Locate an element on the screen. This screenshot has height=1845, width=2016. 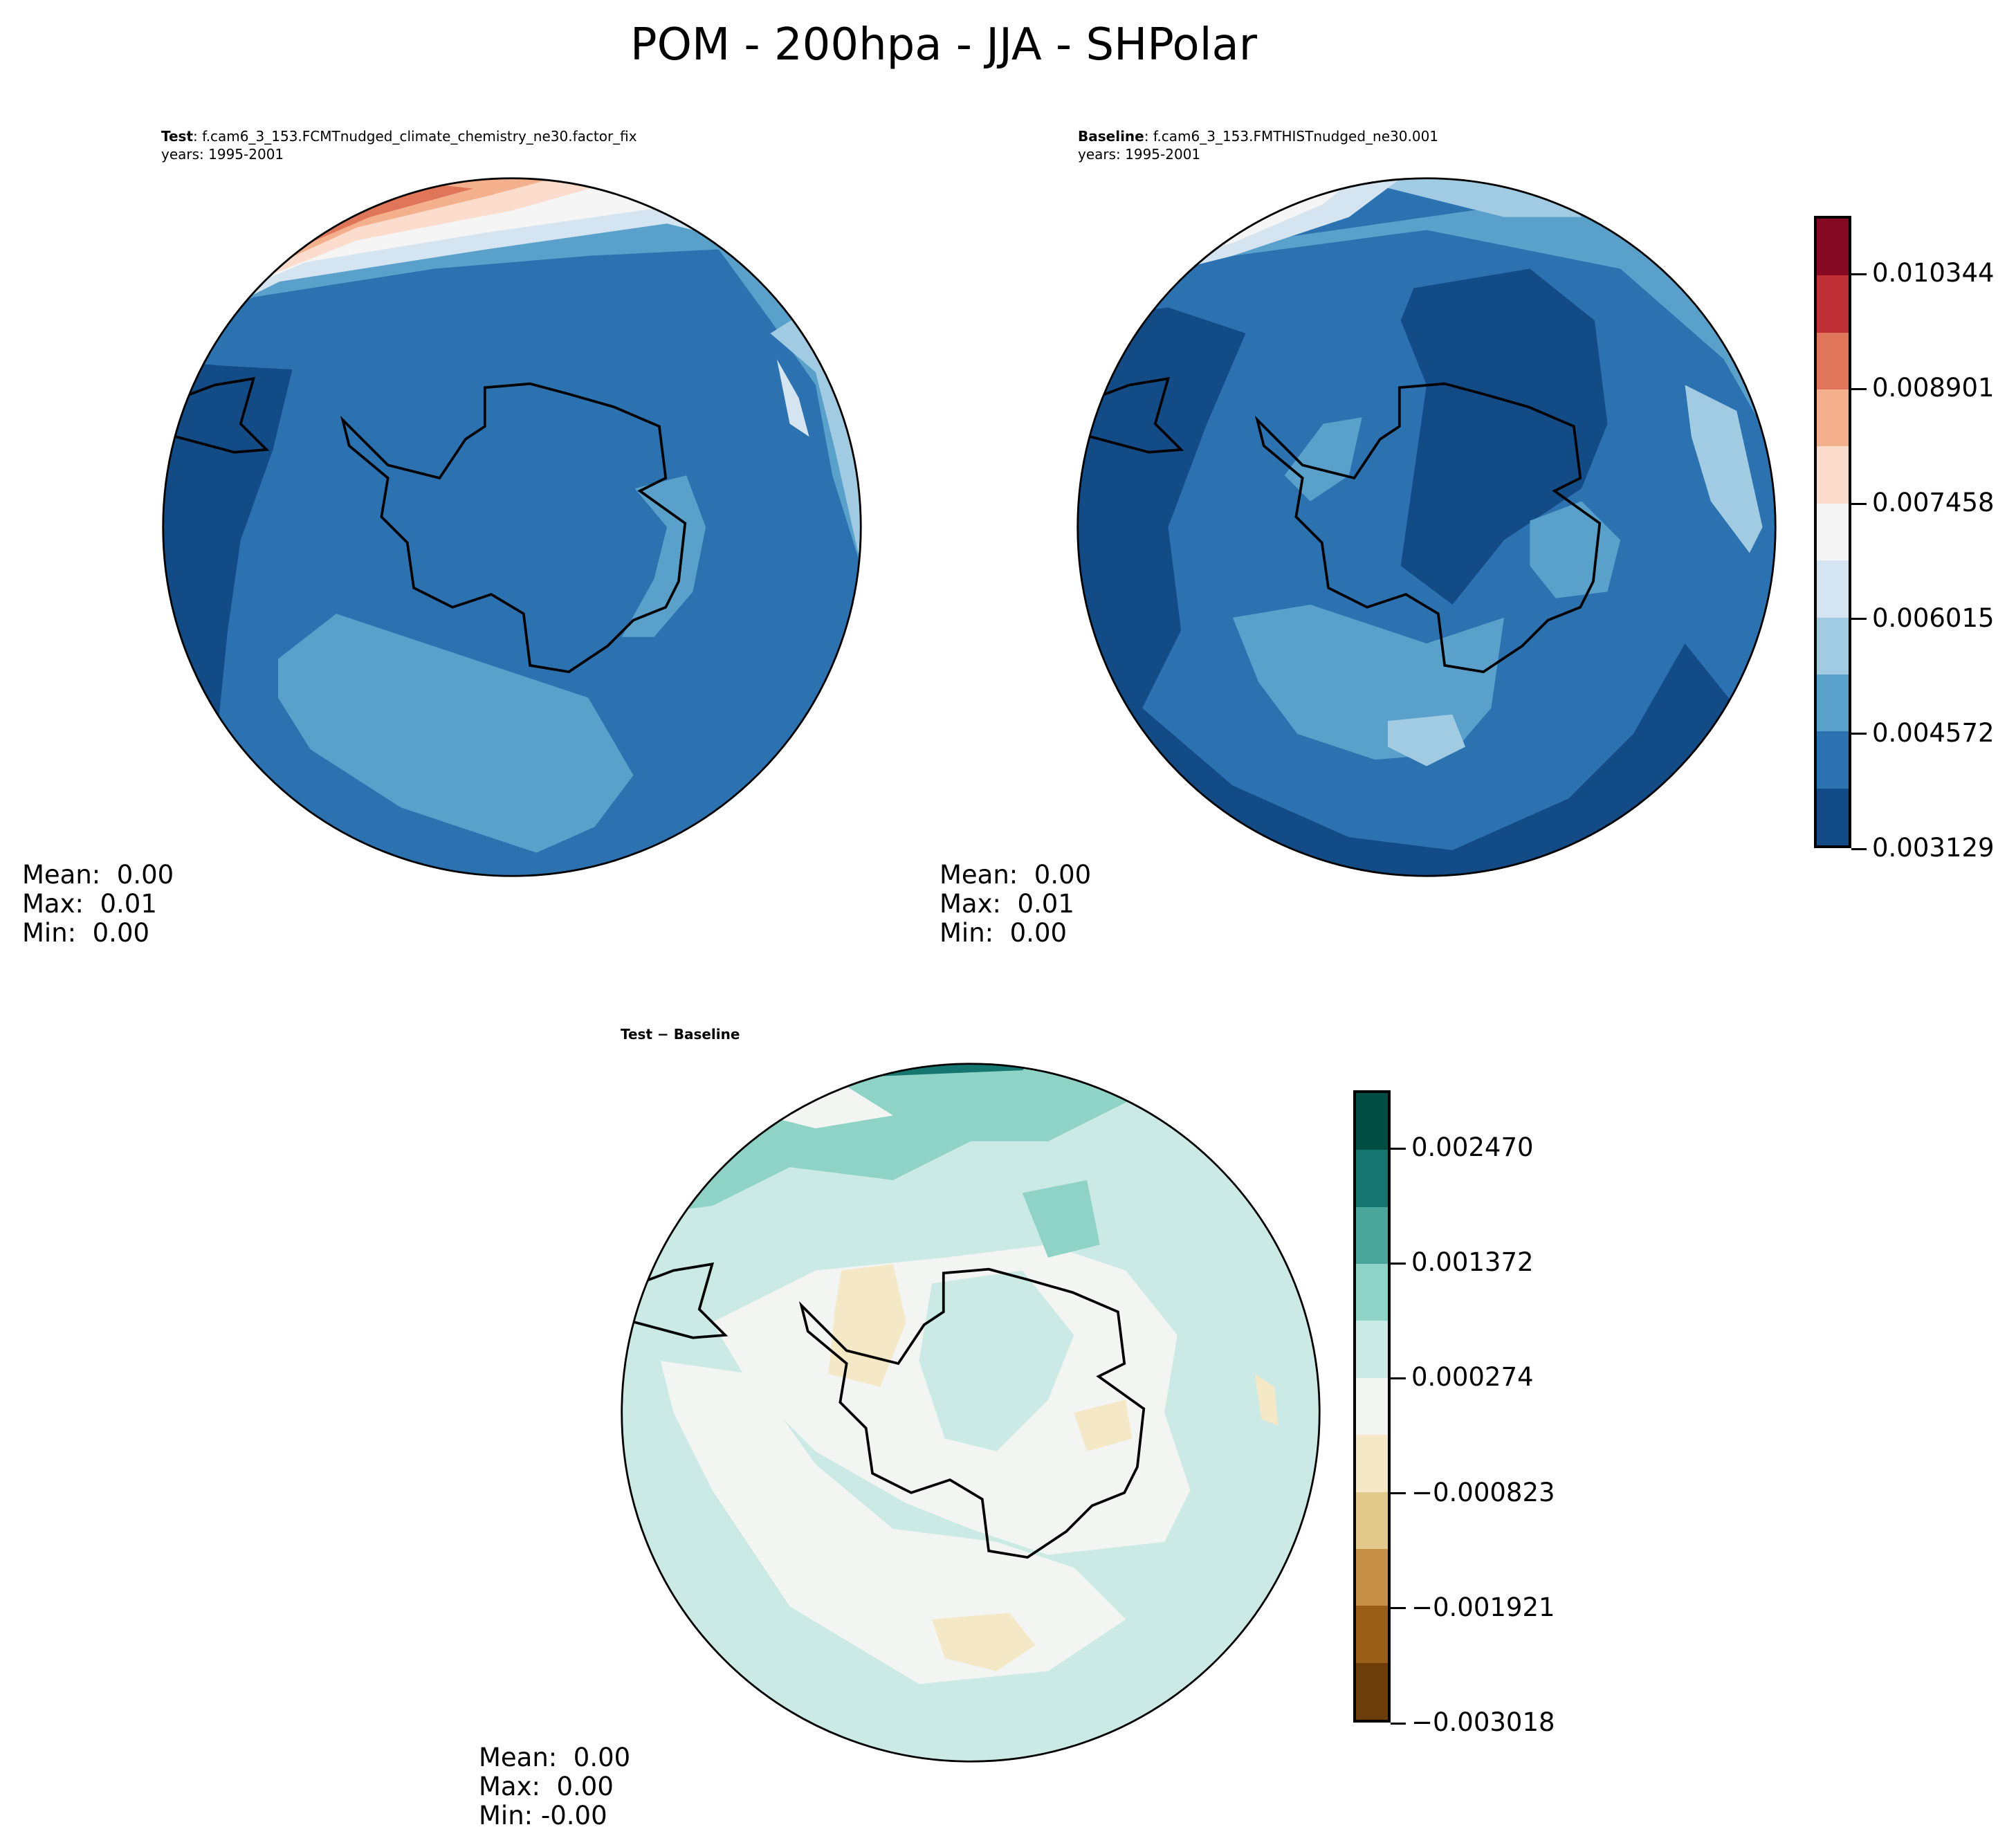
diff-map is located at coordinates (971, 1413).